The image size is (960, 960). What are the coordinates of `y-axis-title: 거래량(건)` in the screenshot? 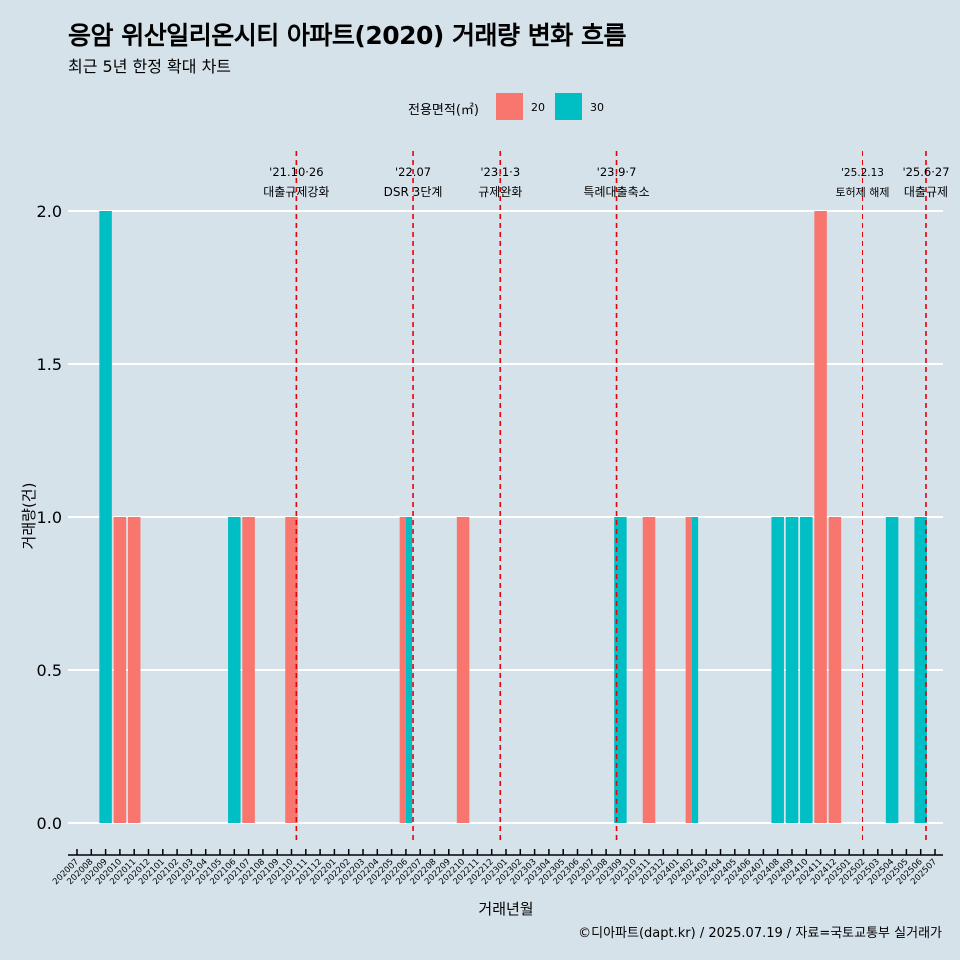 It's located at (29, 516).